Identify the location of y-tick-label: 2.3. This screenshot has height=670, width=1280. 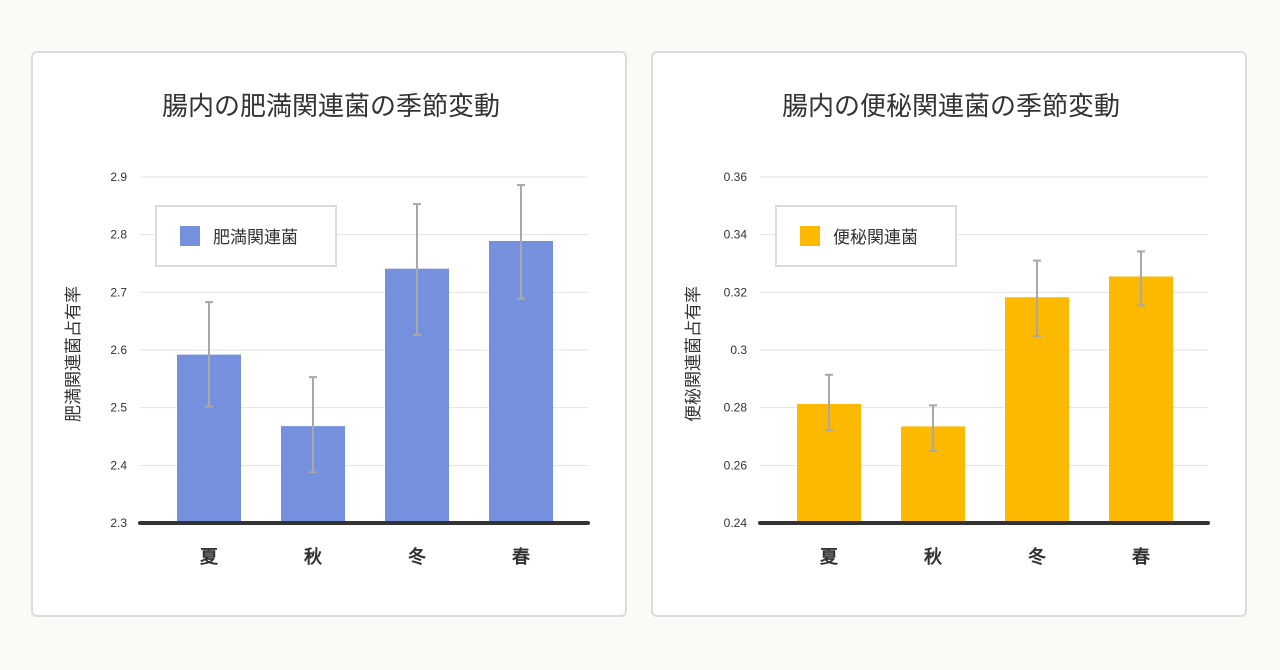
(118, 523).